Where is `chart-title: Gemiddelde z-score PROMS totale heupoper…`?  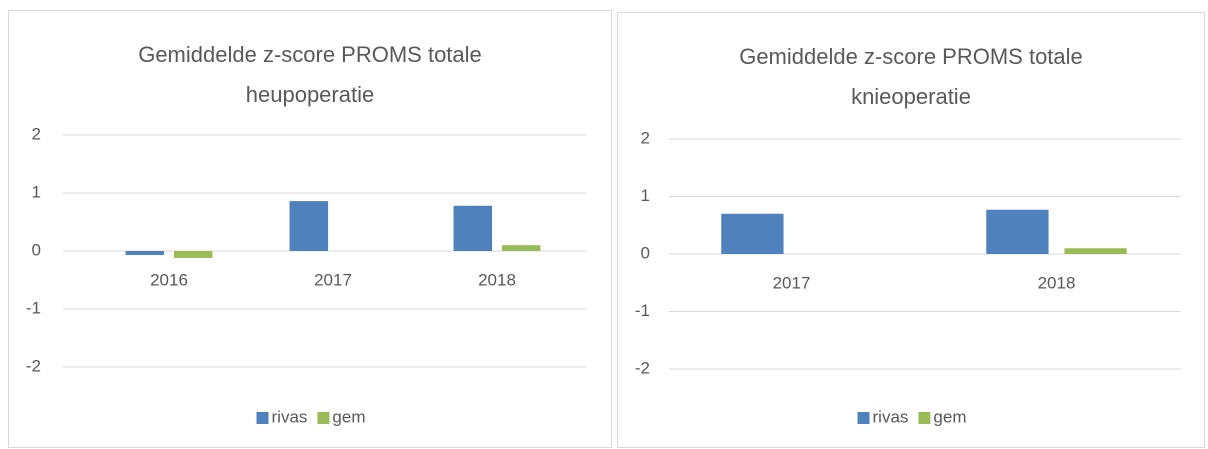 chart-title: Gemiddelde z-score PROMS totale heupoper… is located at coordinates (310, 74).